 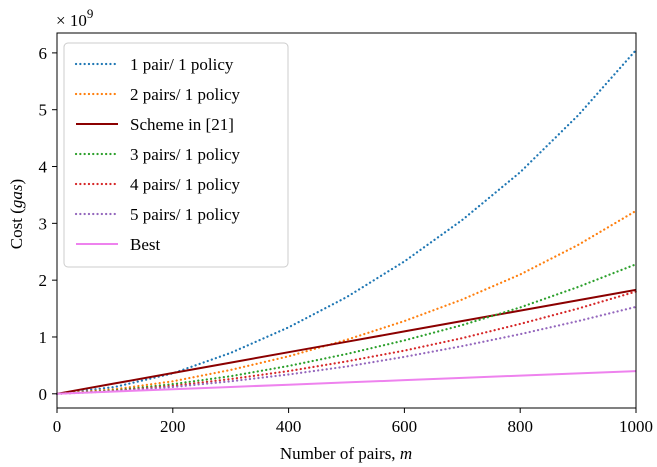 What do you see at coordinates (43, 337) in the screenshot?
I see `y-tick-label: 1` at bounding box center [43, 337].